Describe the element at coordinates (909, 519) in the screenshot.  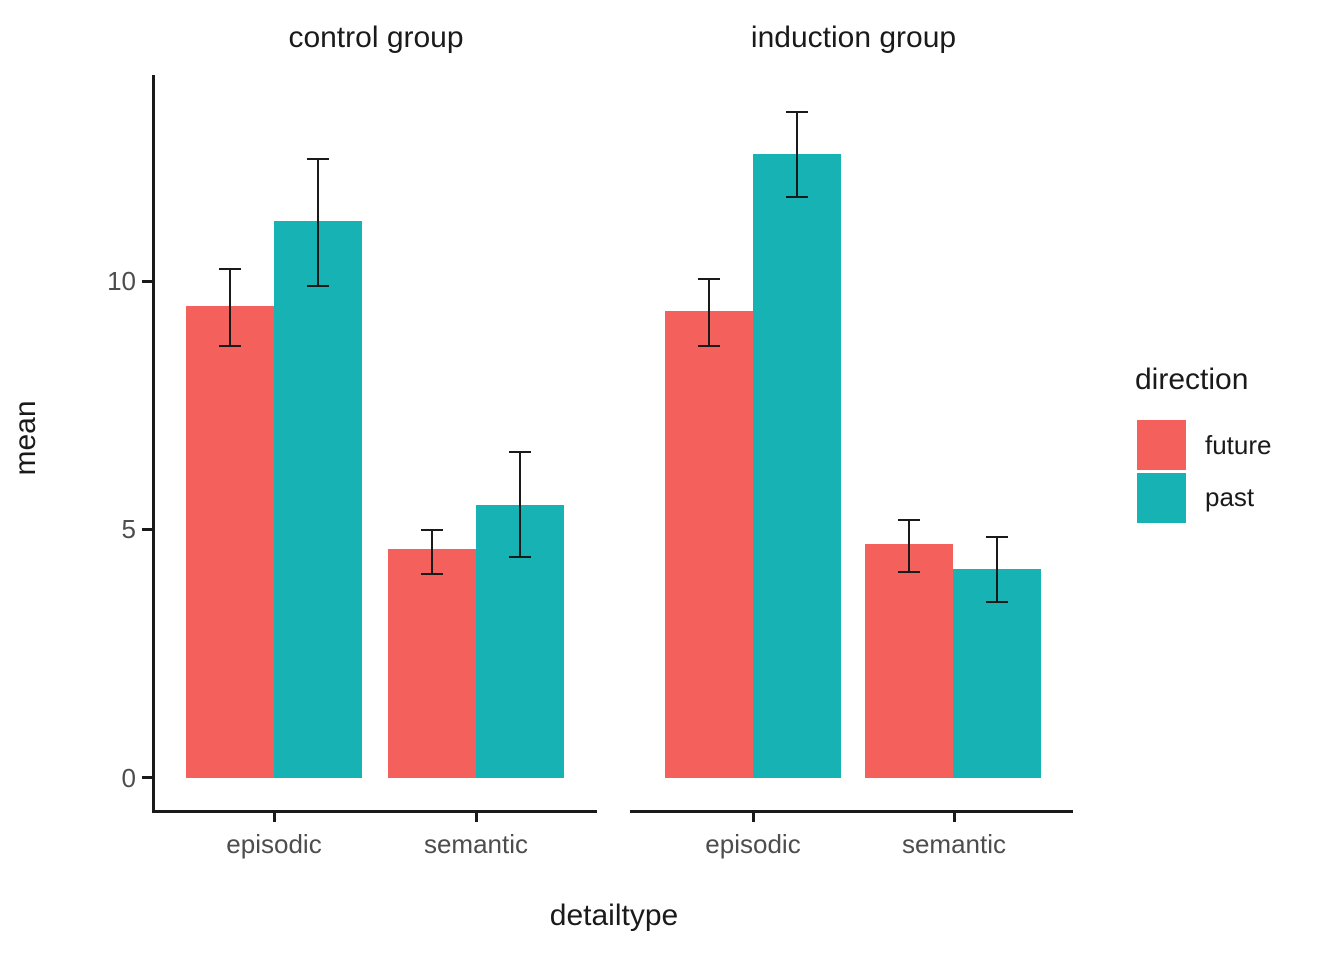
I see `errorbar-cap-top-induction-semantic-future` at that location.